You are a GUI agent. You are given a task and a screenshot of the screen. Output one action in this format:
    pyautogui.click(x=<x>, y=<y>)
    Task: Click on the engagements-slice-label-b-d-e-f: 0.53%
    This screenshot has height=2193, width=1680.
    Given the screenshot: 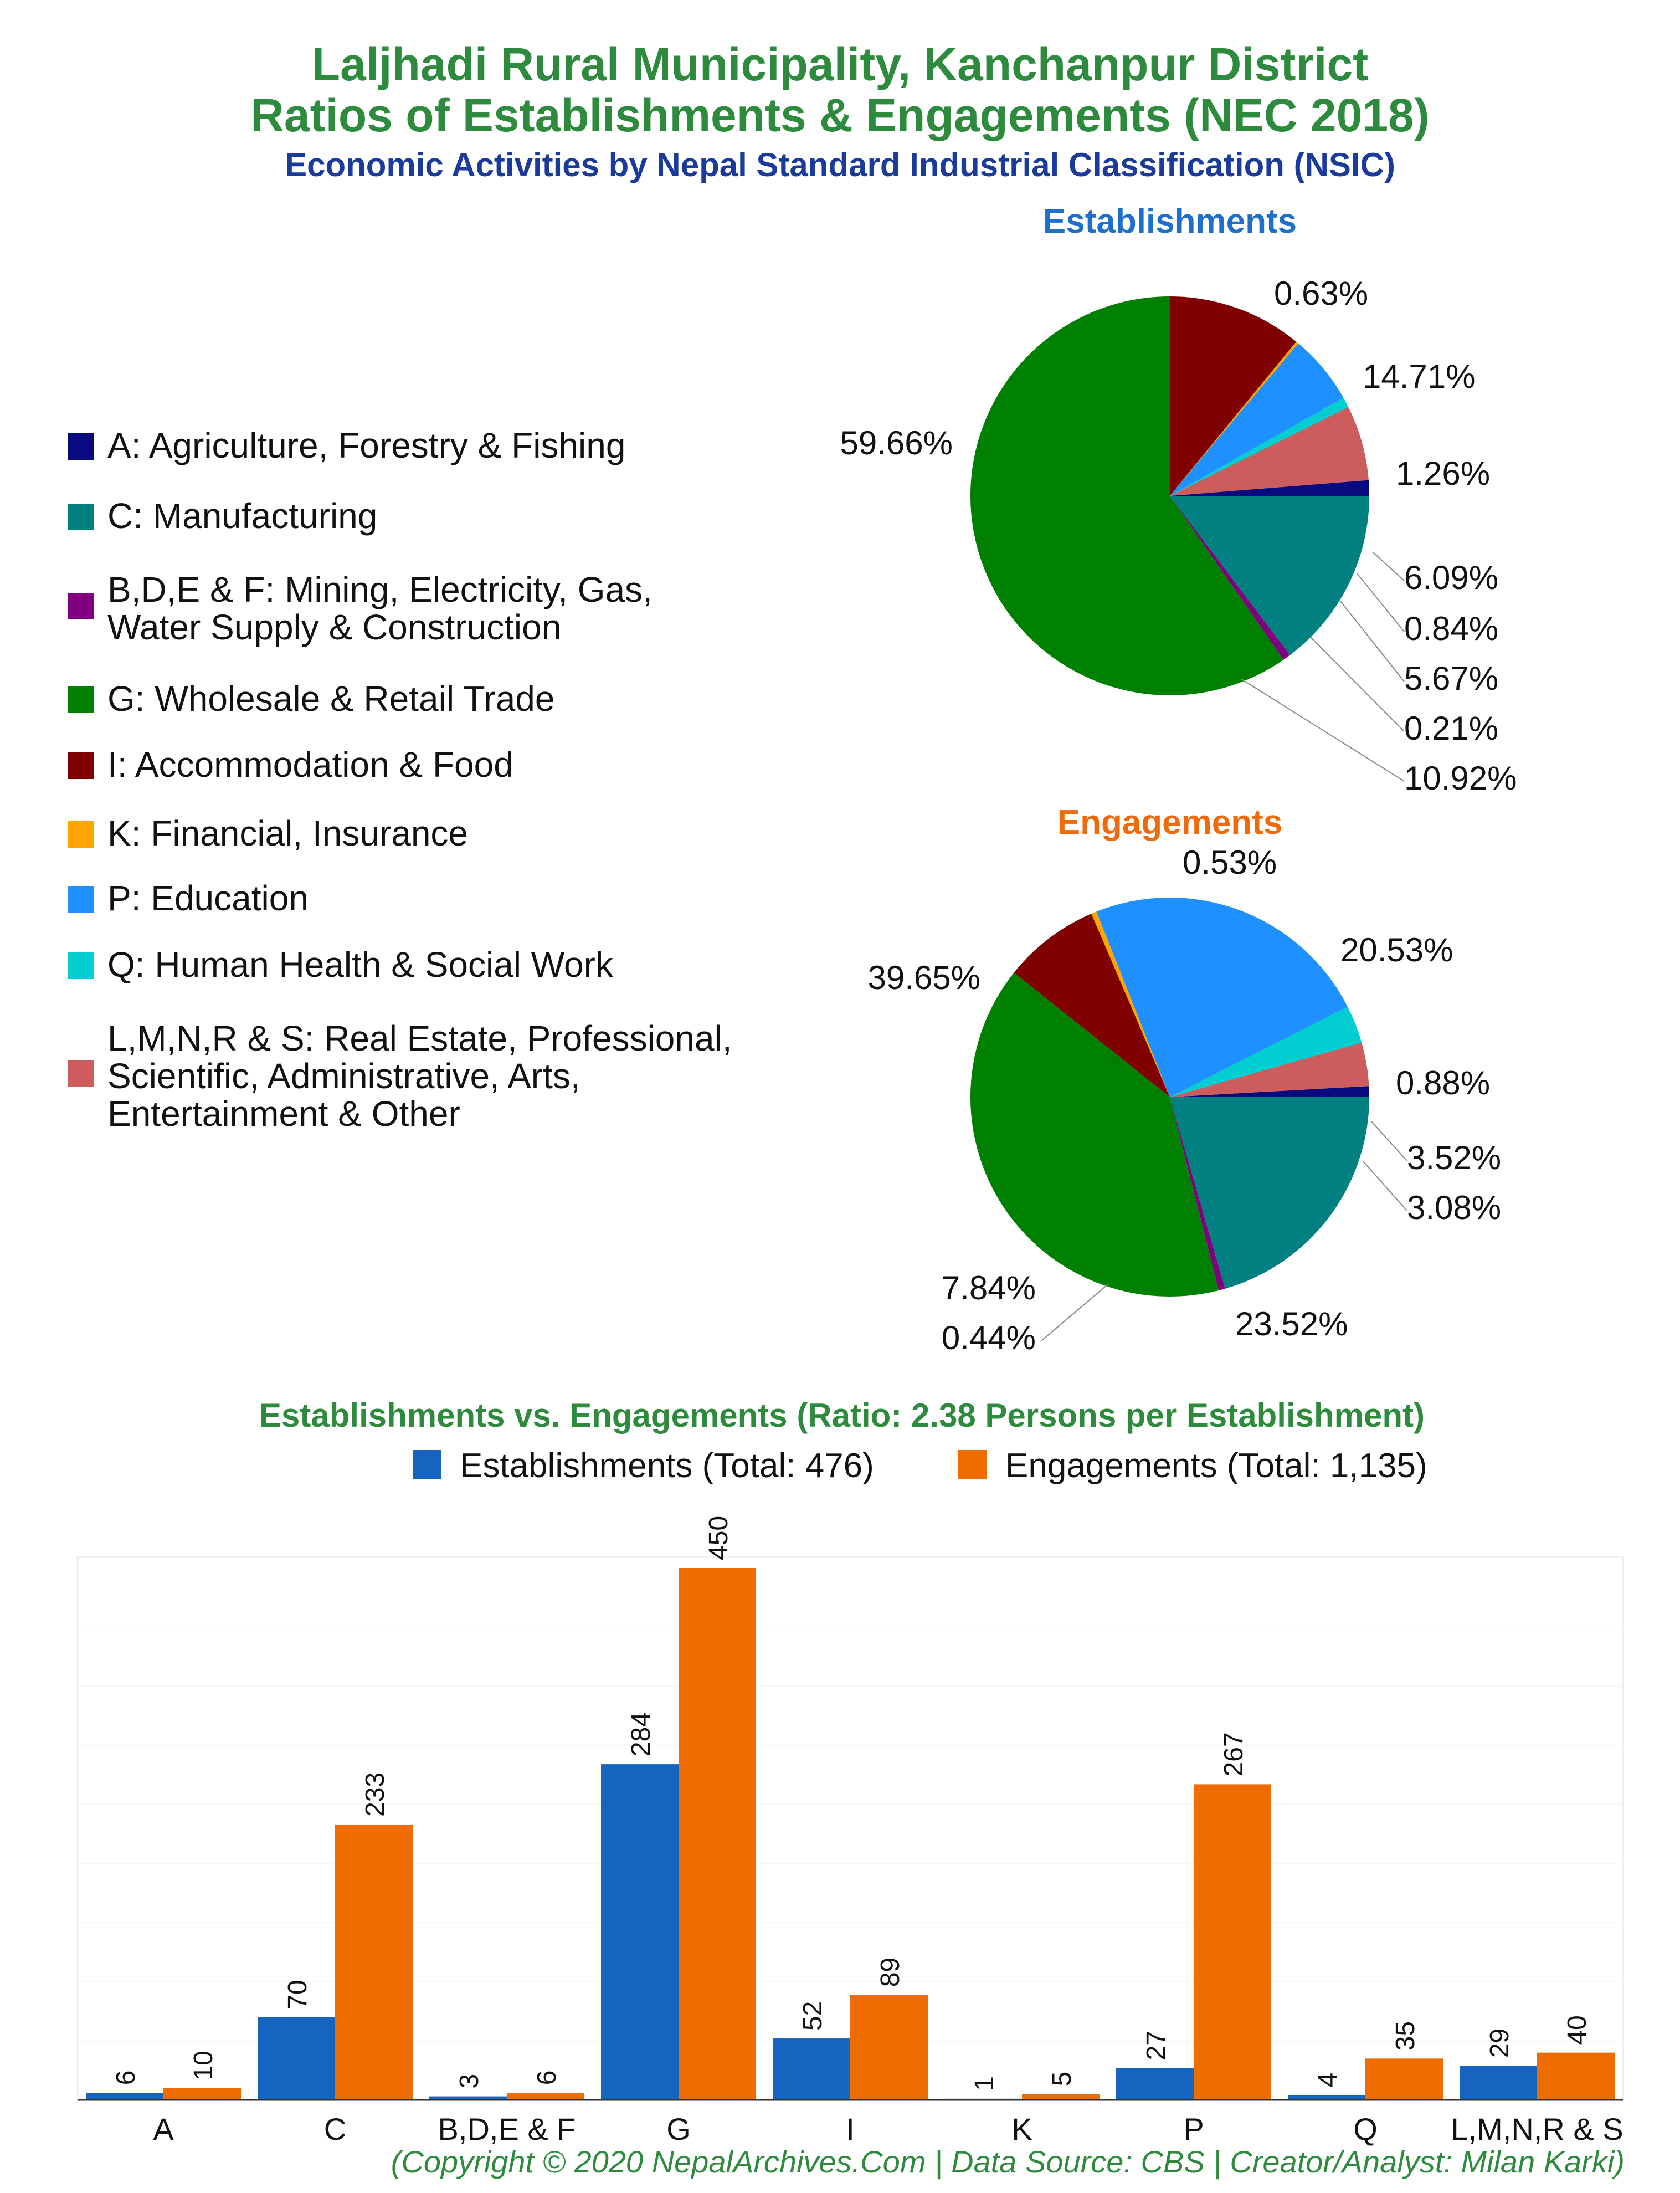 What is the action you would take?
    pyautogui.click(x=1230, y=862)
    